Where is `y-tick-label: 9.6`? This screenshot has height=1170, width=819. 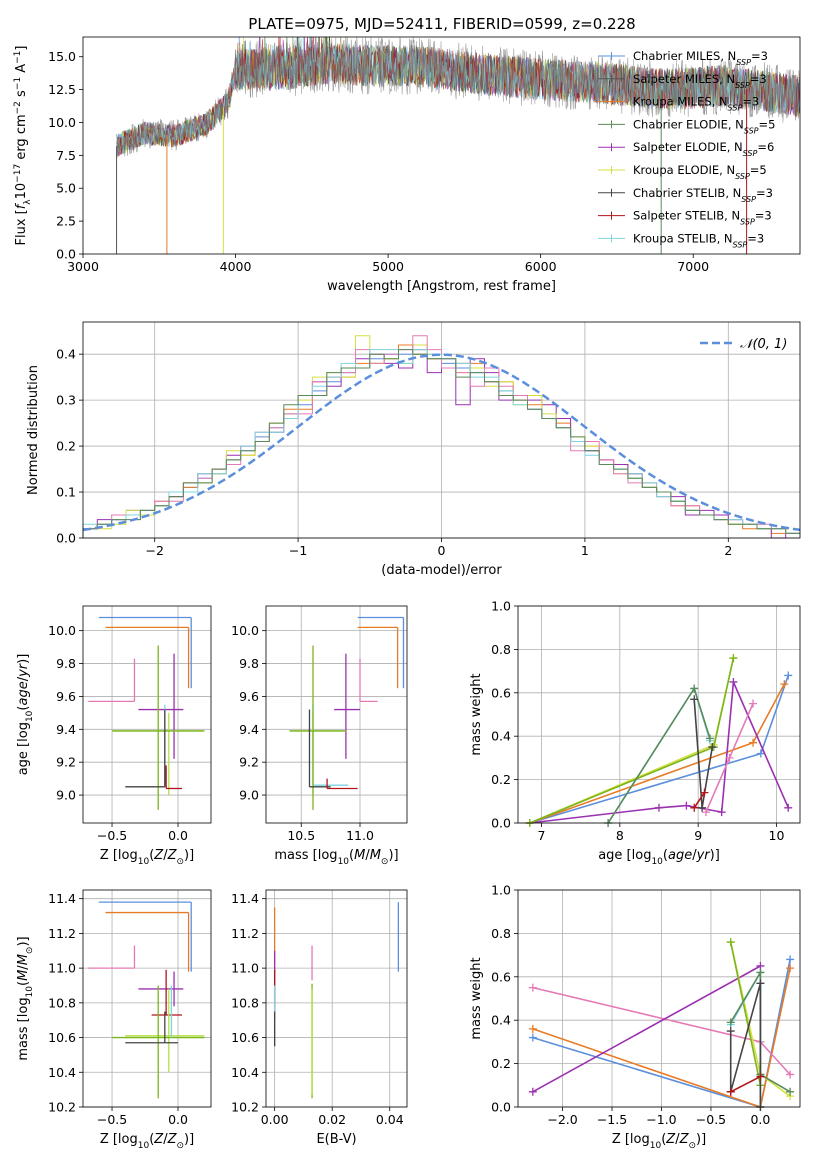 y-tick-label: 9.6 is located at coordinates (249, 696).